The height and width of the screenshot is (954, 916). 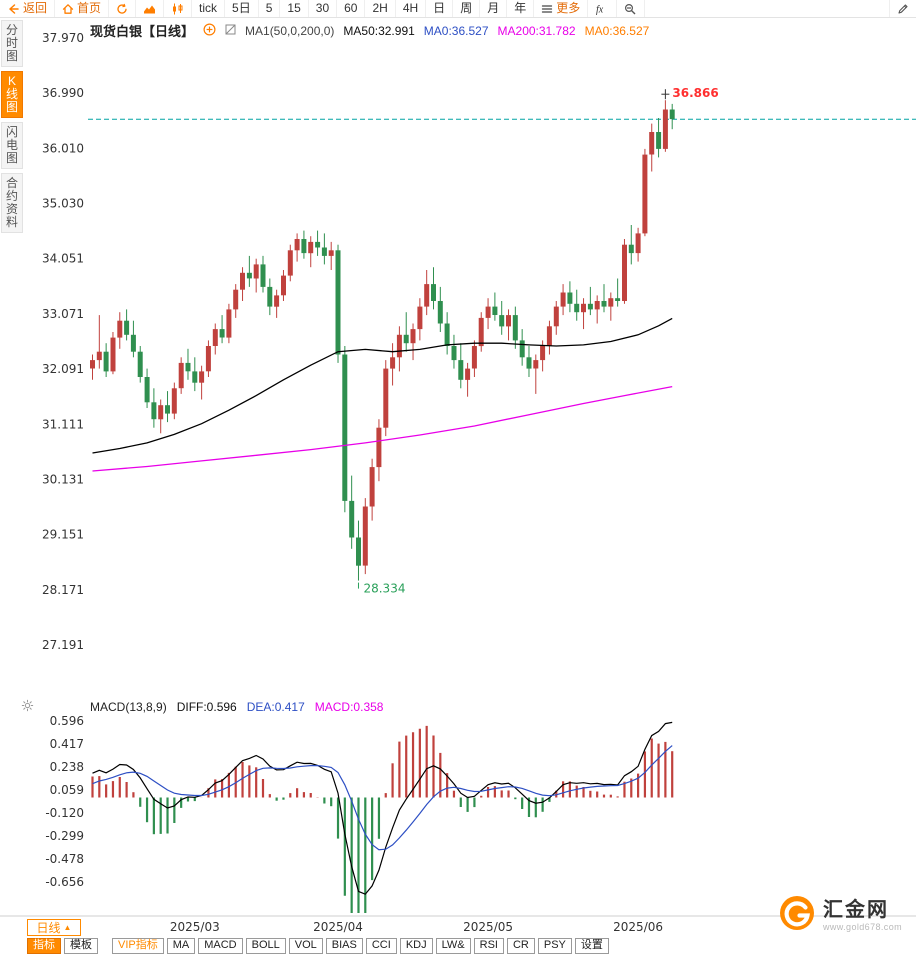 What do you see at coordinates (382, 428) in the screenshot?
I see `ma200-line` at bounding box center [382, 428].